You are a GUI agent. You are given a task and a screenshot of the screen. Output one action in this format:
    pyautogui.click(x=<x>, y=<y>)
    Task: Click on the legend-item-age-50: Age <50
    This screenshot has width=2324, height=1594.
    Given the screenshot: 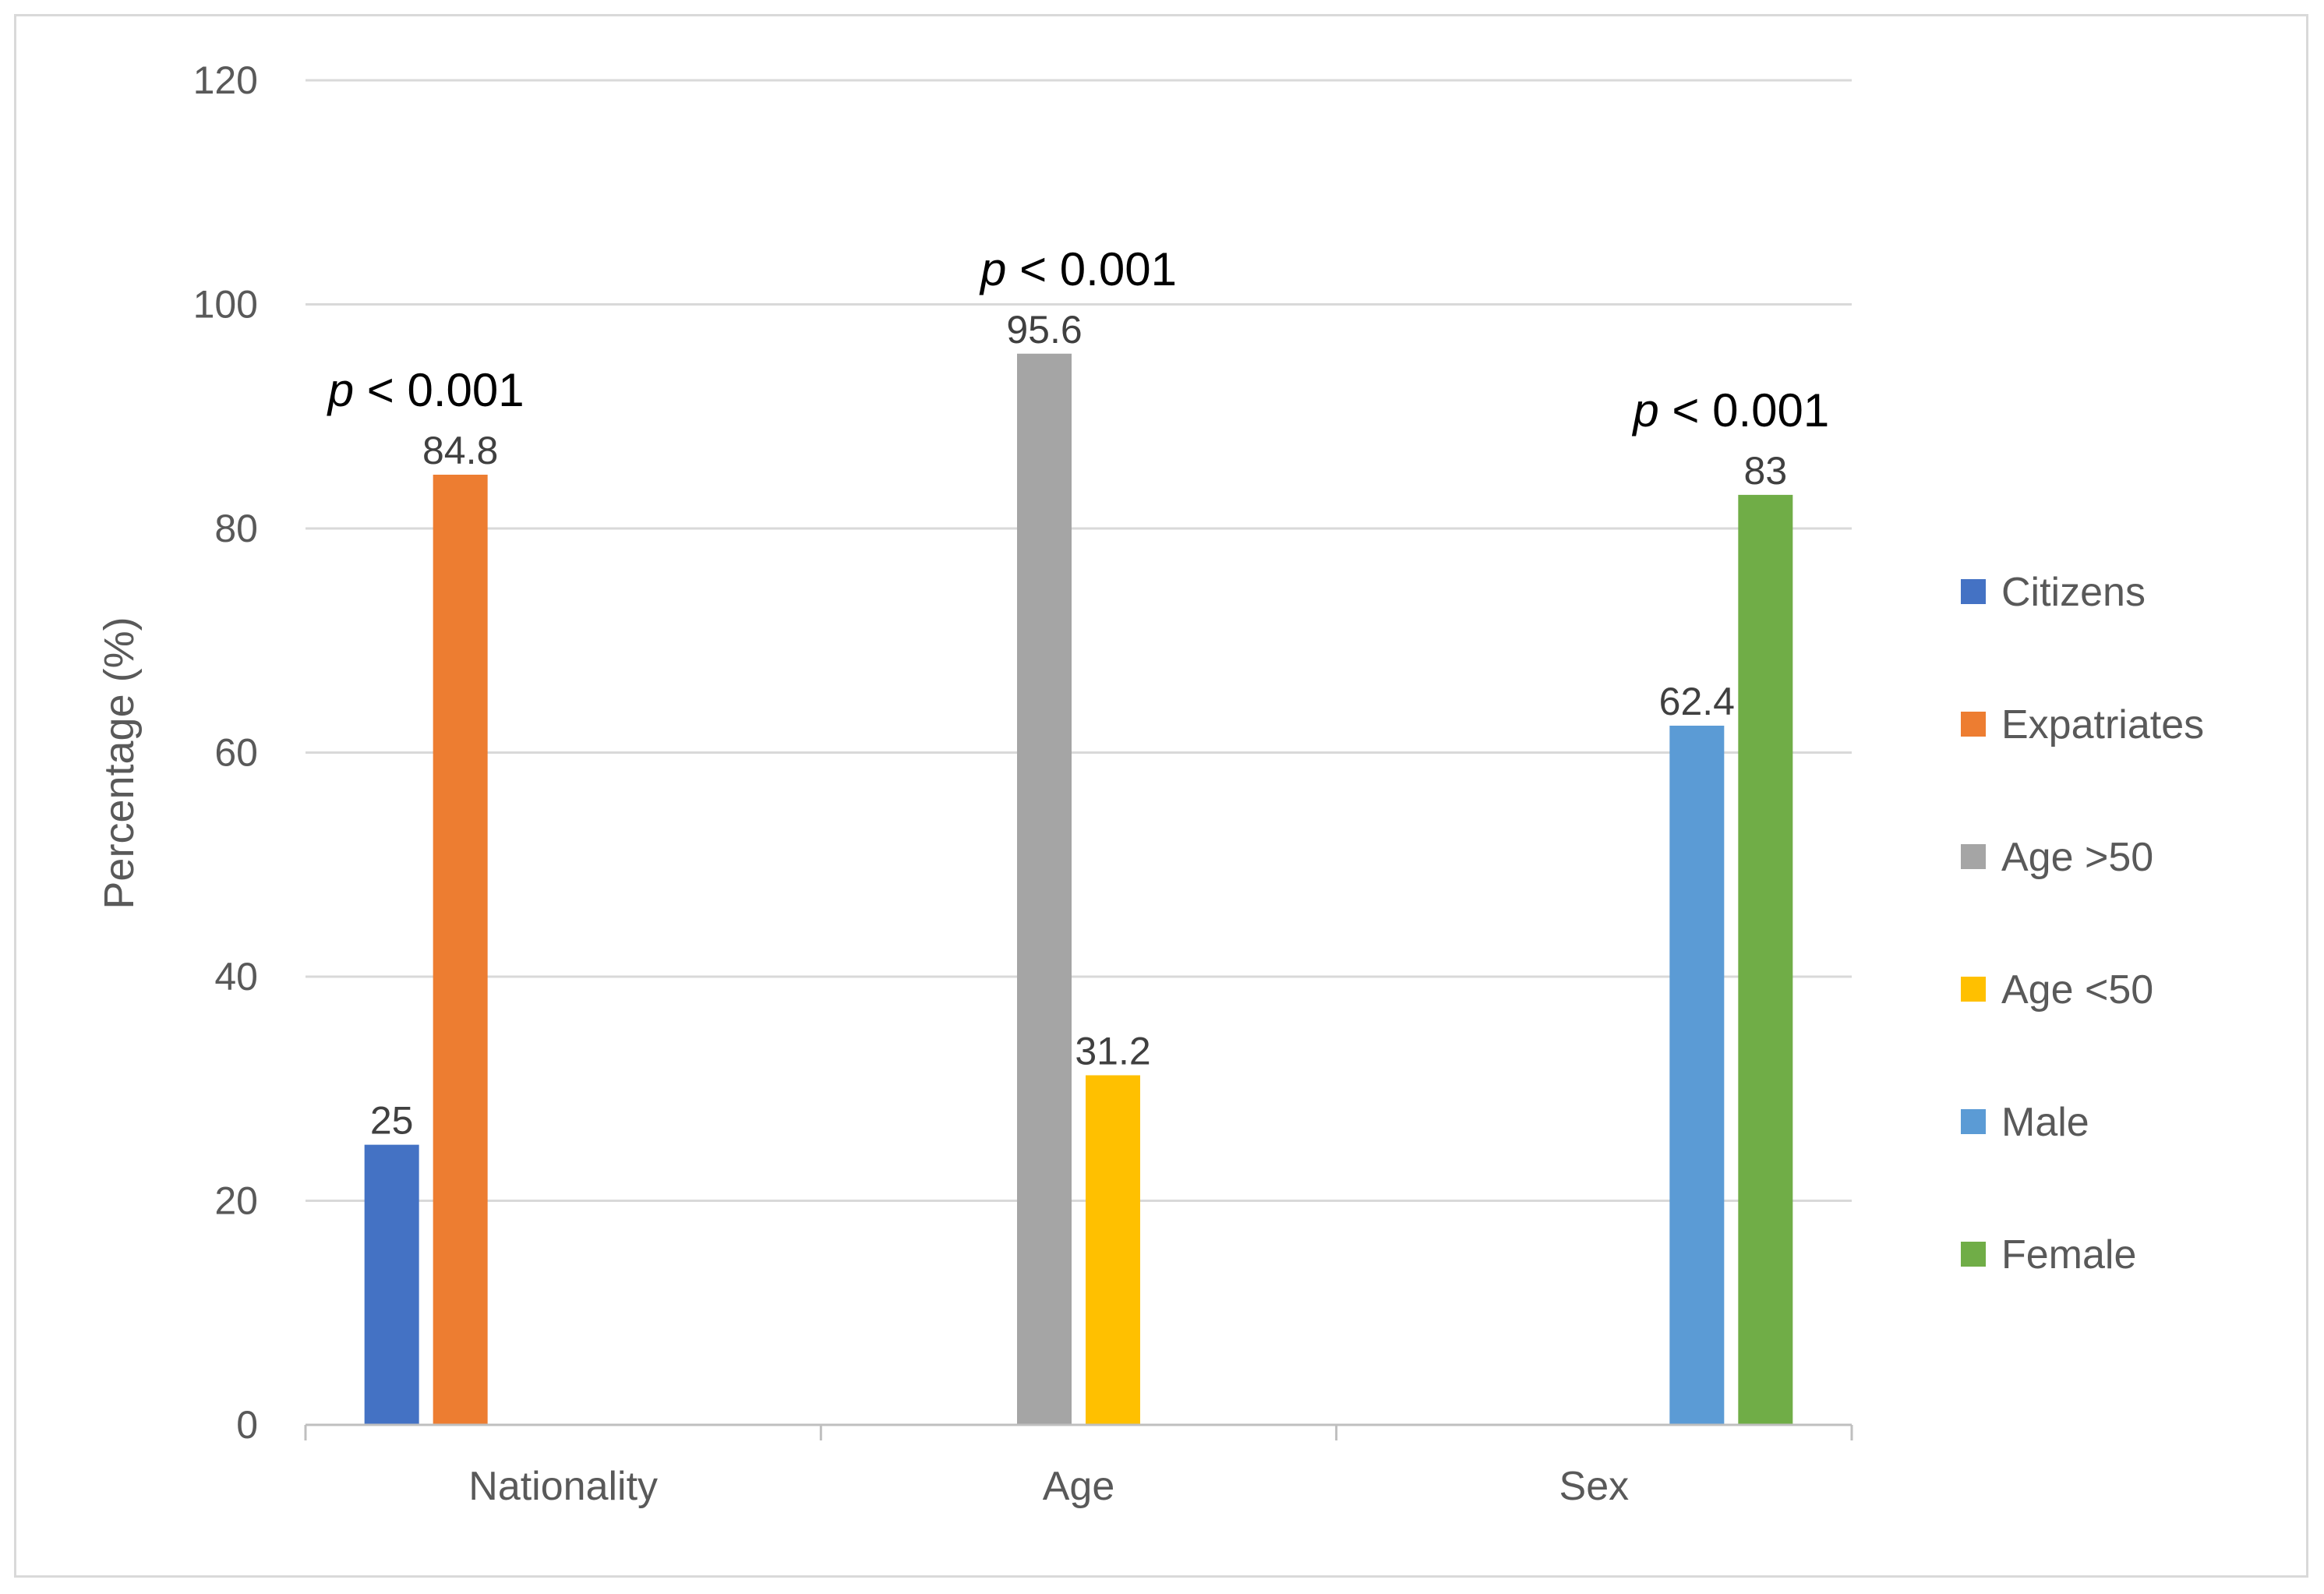 What is the action you would take?
    pyautogui.click(x=2057, y=990)
    